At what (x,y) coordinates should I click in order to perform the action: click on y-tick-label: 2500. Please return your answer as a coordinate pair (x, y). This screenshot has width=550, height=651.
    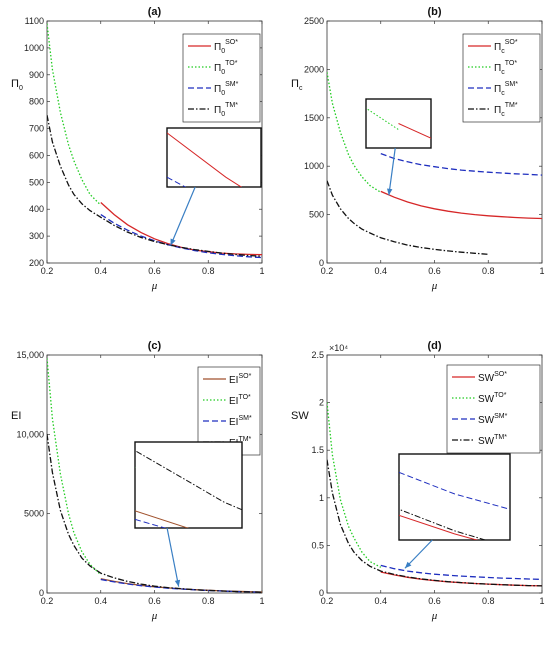
    Looking at the image, I should click on (314, 21).